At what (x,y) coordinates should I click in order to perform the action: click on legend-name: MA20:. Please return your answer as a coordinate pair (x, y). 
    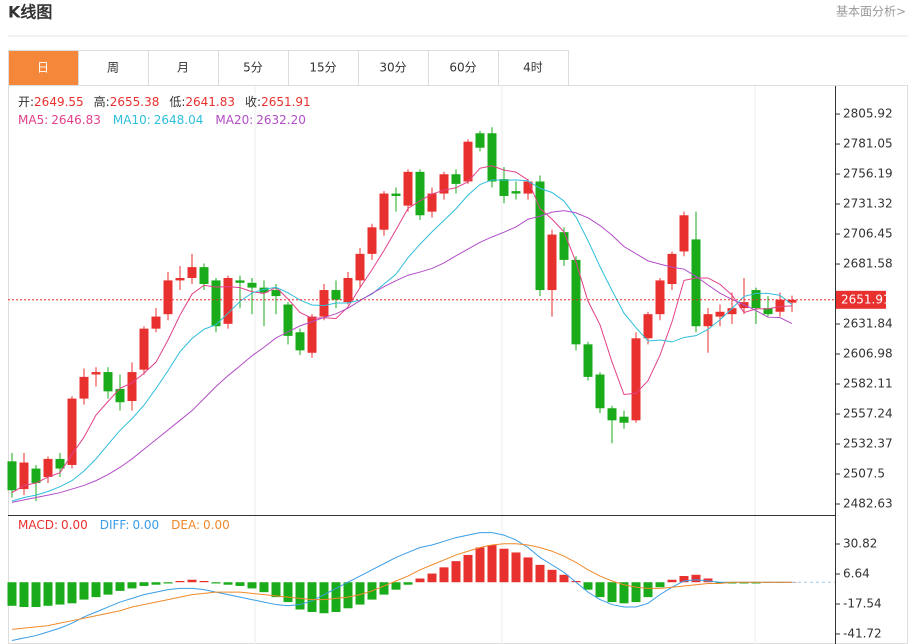
    Looking at the image, I should click on (234, 120).